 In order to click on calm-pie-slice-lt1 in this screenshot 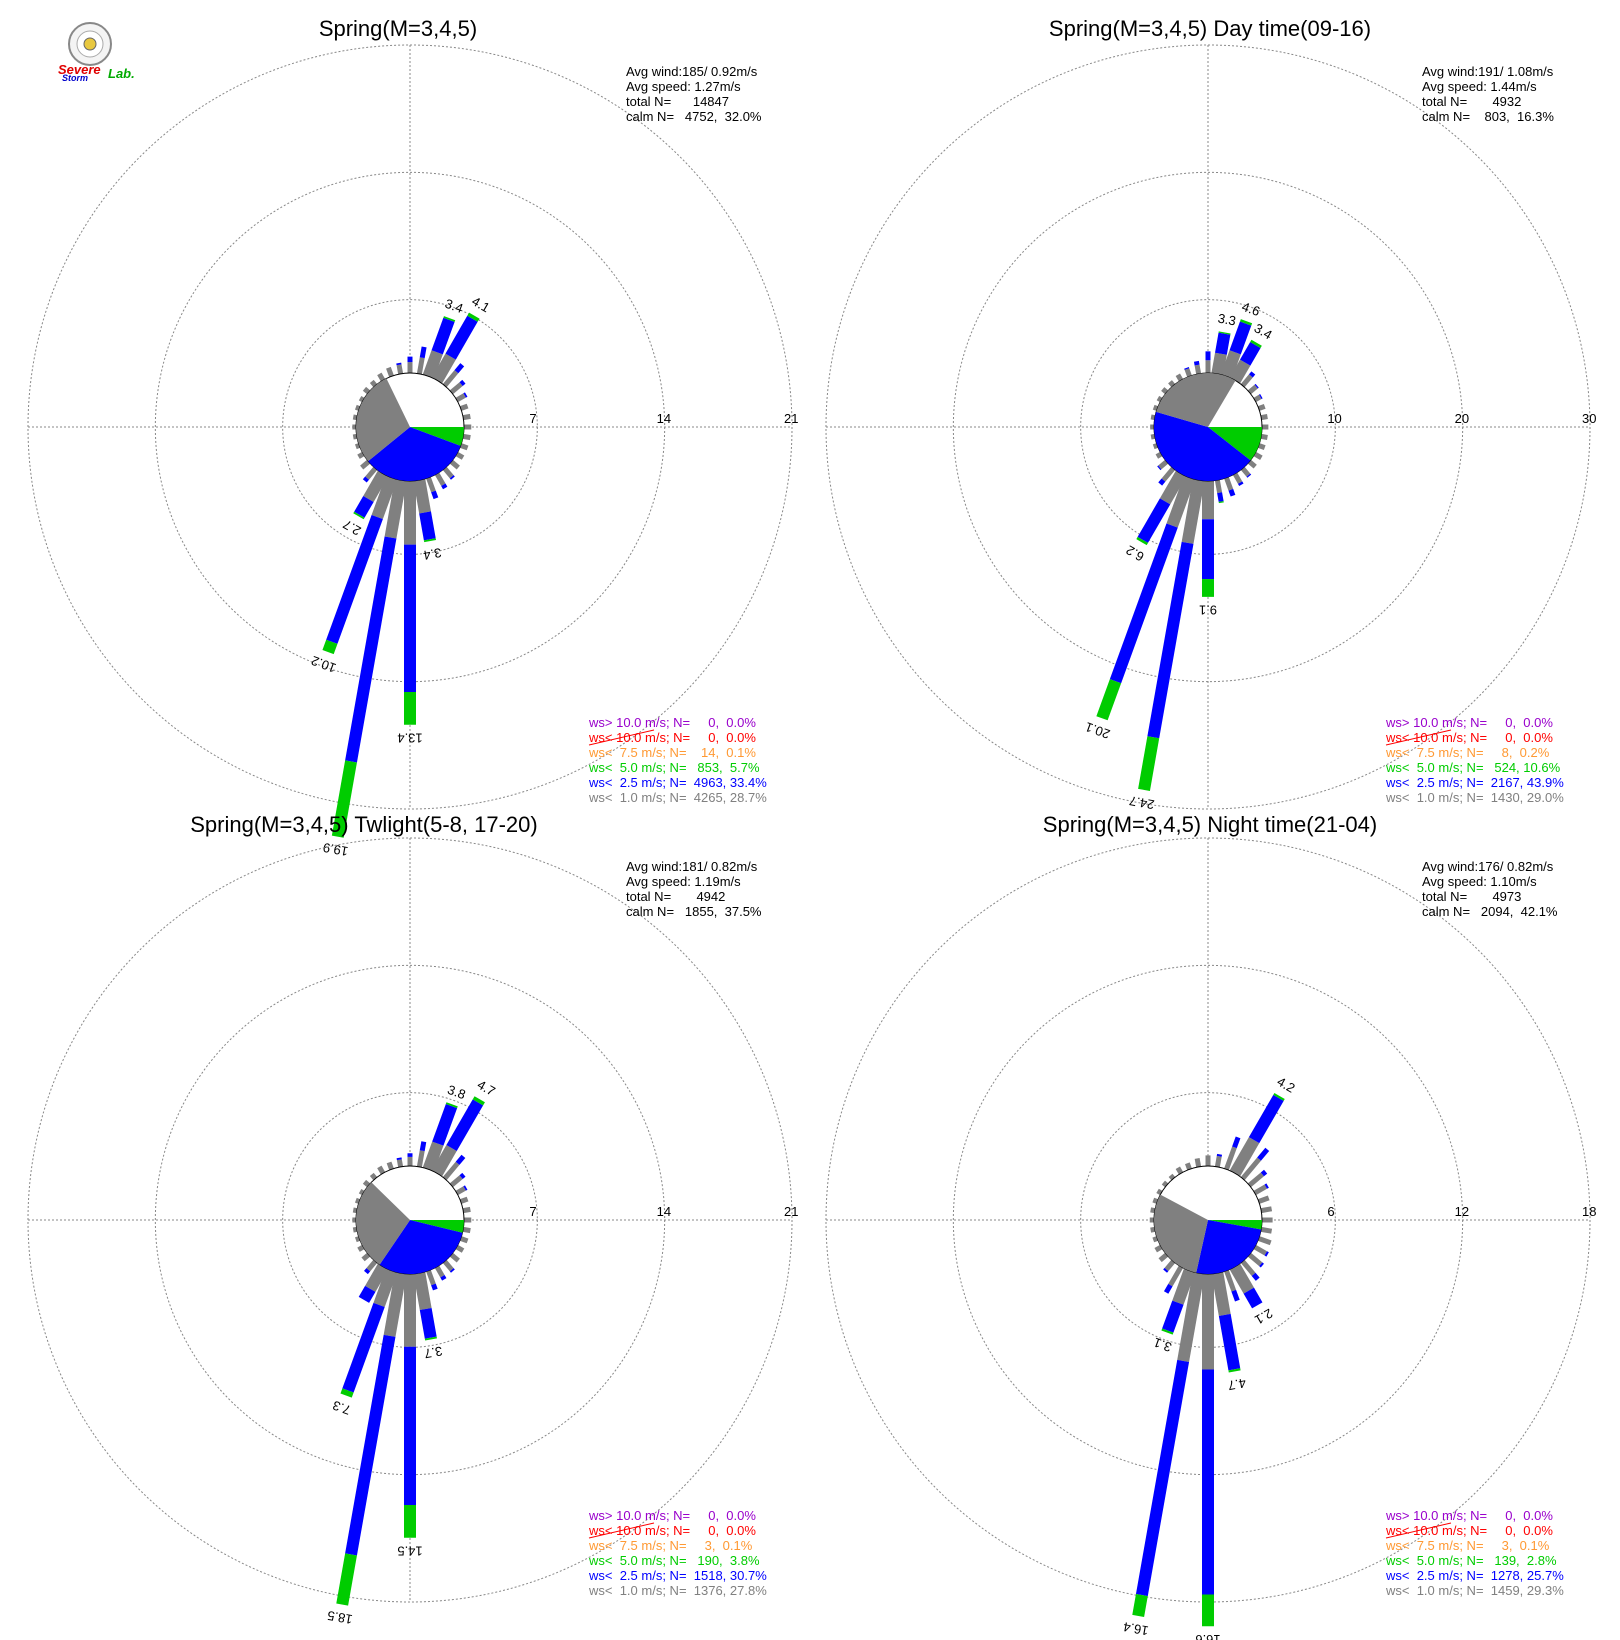, I will do `click(383, 420)`.